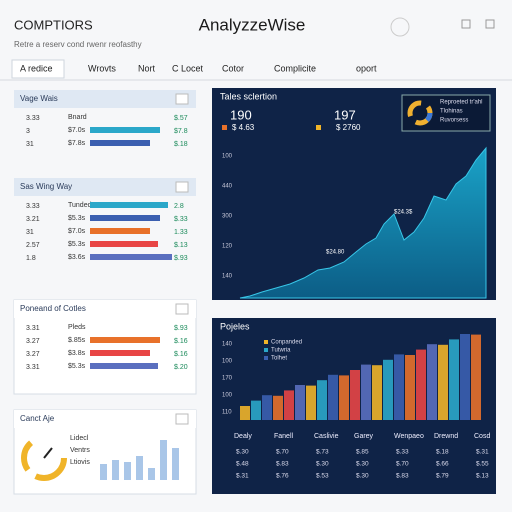  I want to click on legend-label: Reproeted tr'ahl, so click(461, 103).